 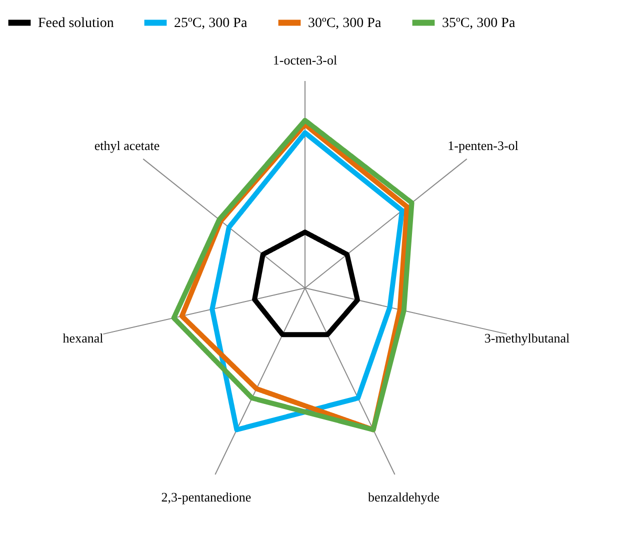 I want to click on spoke-label: 2,3-pentanedione, so click(x=206, y=496).